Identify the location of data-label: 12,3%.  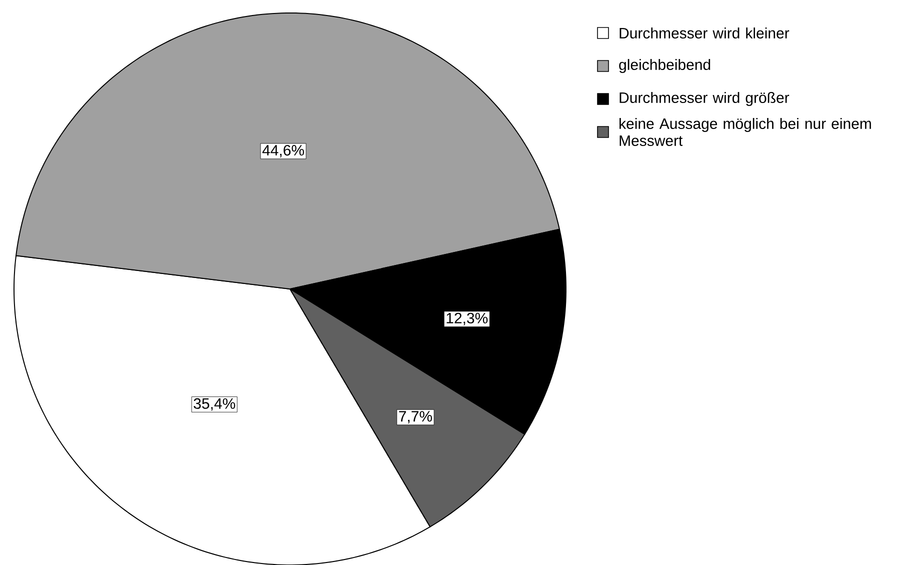
(467, 319).